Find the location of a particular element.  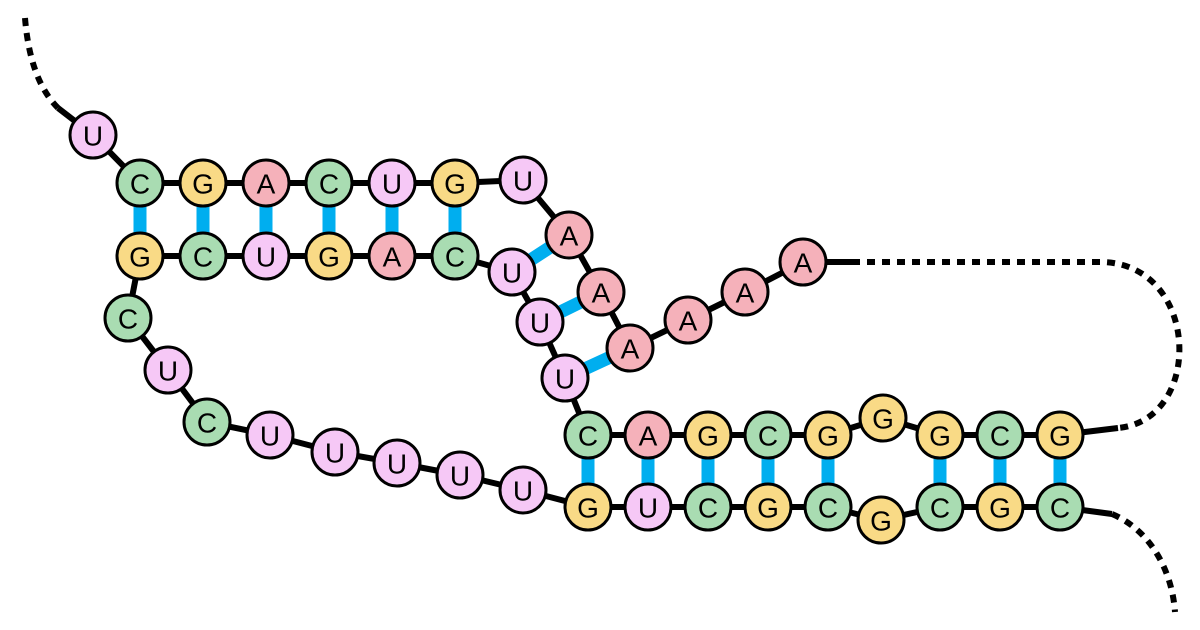

three-prime-tail is located at coordinates (1144, 562).